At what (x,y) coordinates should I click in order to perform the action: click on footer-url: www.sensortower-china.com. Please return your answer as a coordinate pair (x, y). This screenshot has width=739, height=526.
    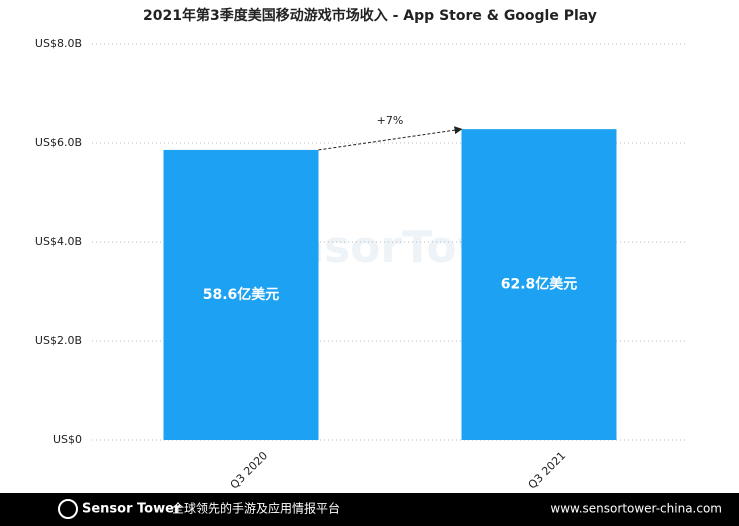
    Looking at the image, I should click on (636, 509).